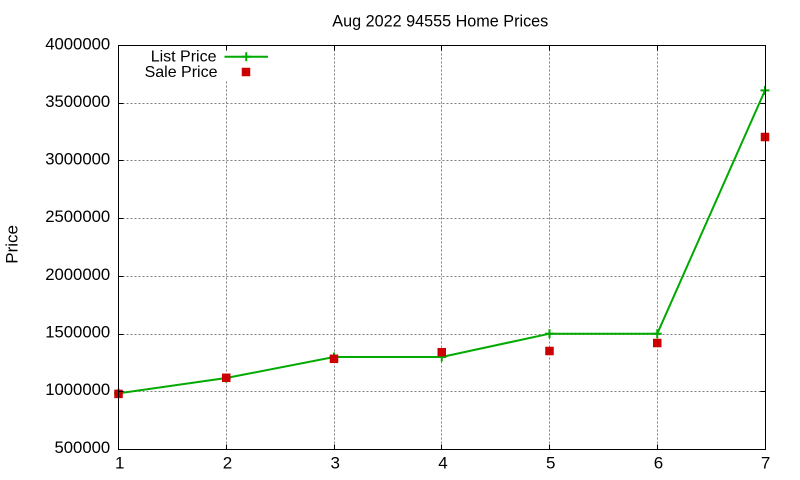 This screenshot has width=800, height=480. I want to click on svg-text: 6, so click(658, 462).